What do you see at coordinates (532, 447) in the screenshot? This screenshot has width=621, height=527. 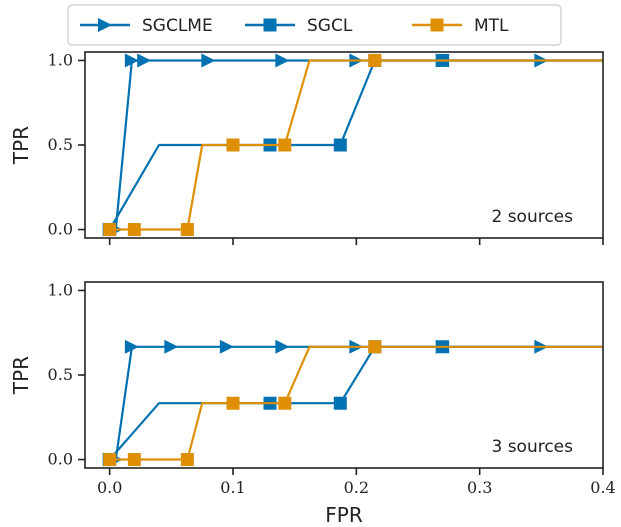 I see `panel-annotation: 3 sources` at bounding box center [532, 447].